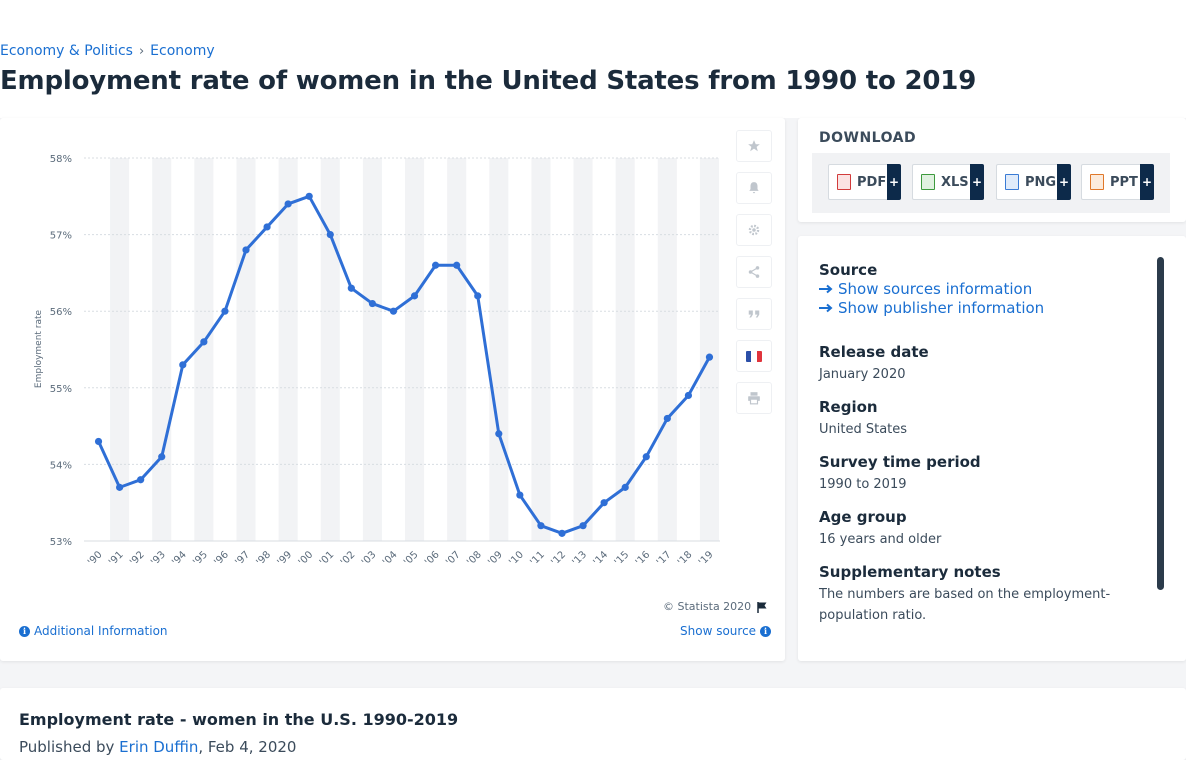 The height and width of the screenshot is (760, 1186). What do you see at coordinates (61, 542) in the screenshot?
I see `y-tick-label: 53%` at bounding box center [61, 542].